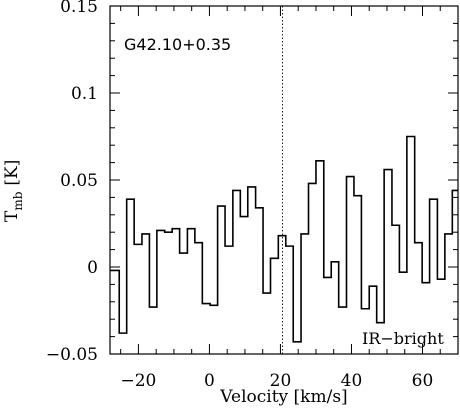 Image resolution: width=460 pixels, height=408 pixels. I want to click on corner-label: IR−bright, so click(403, 338).